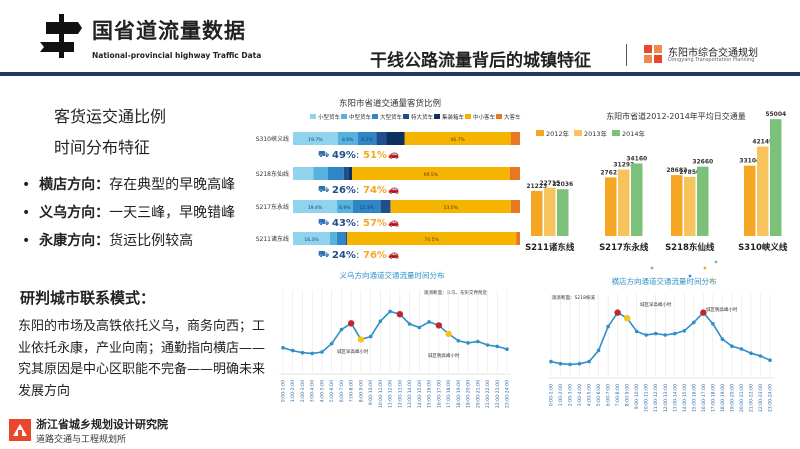 This screenshot has height=449, width=800. I want to click on institute-department: 道路交通与工程规划所, so click(81, 440).